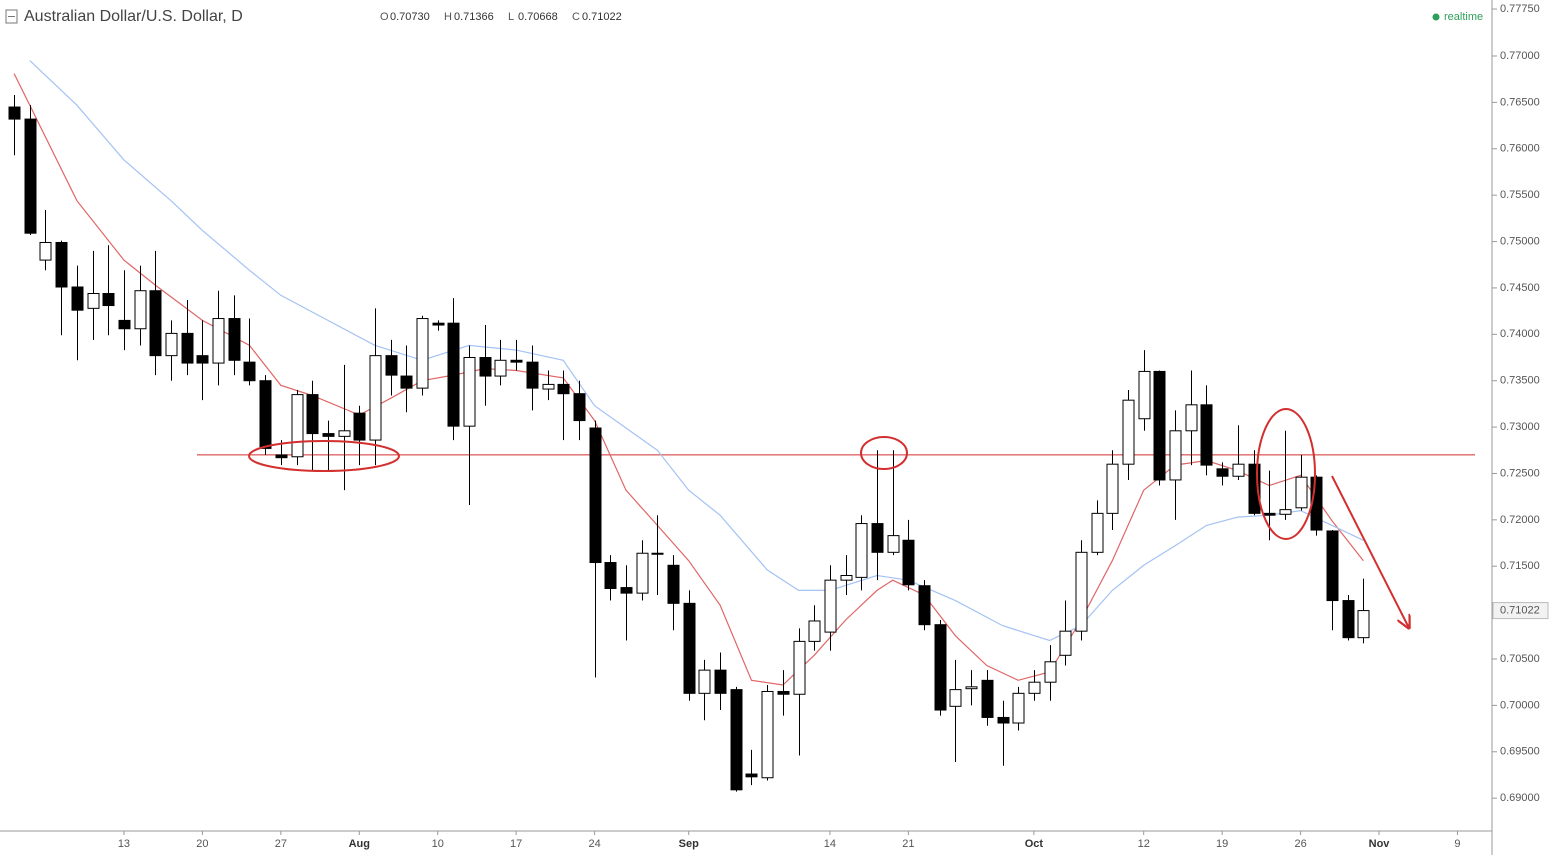 This screenshot has height=855, width=1549. I want to click on chart-title: Australian Dollar/U.S. Dollar, D, so click(133, 16).